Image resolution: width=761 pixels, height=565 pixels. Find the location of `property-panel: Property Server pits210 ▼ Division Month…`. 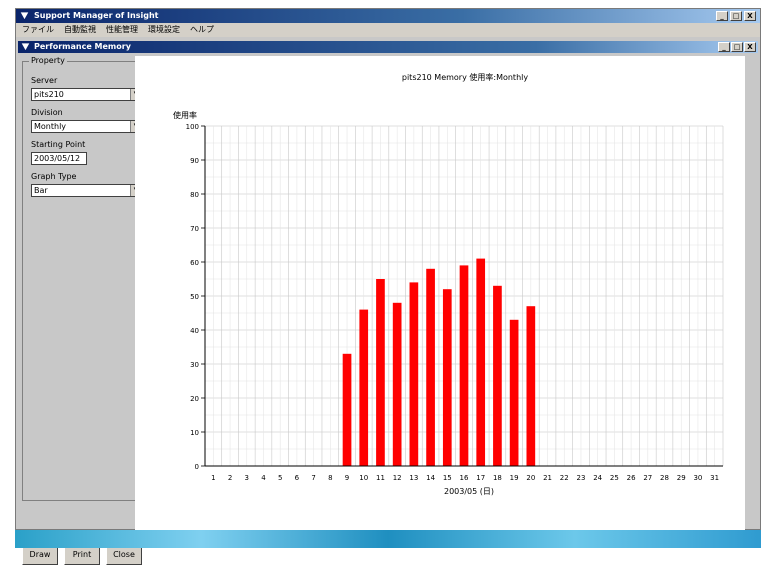

property-panel: Property Server pits210 ▼ Division Month… is located at coordinates (81, 310).